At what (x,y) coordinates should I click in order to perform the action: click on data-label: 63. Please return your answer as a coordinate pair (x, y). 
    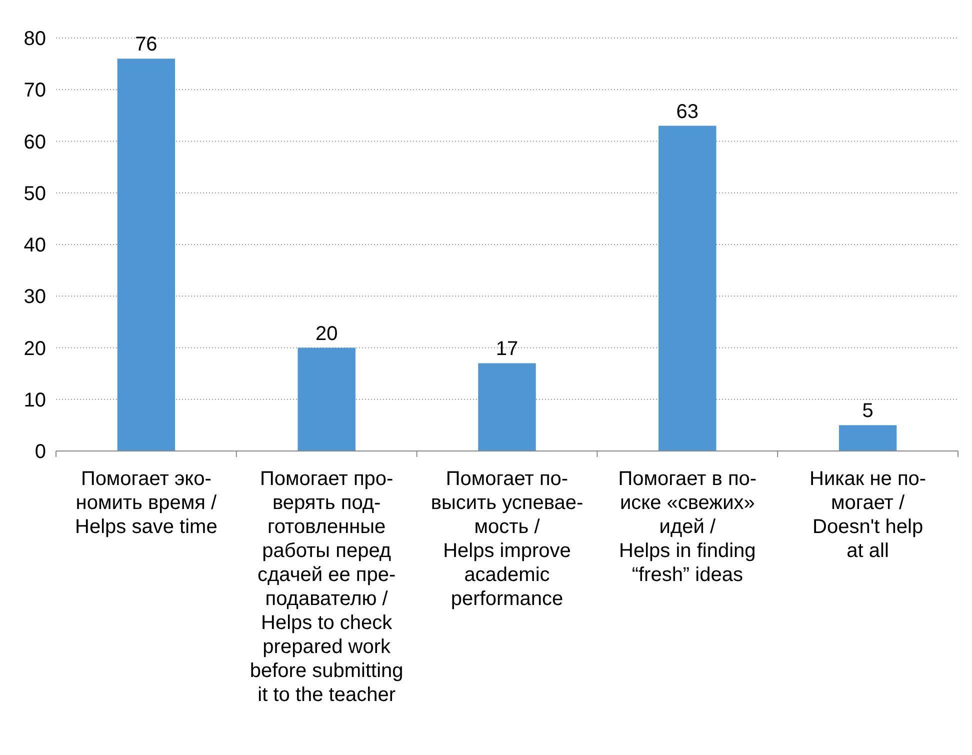
    Looking at the image, I should click on (687, 111).